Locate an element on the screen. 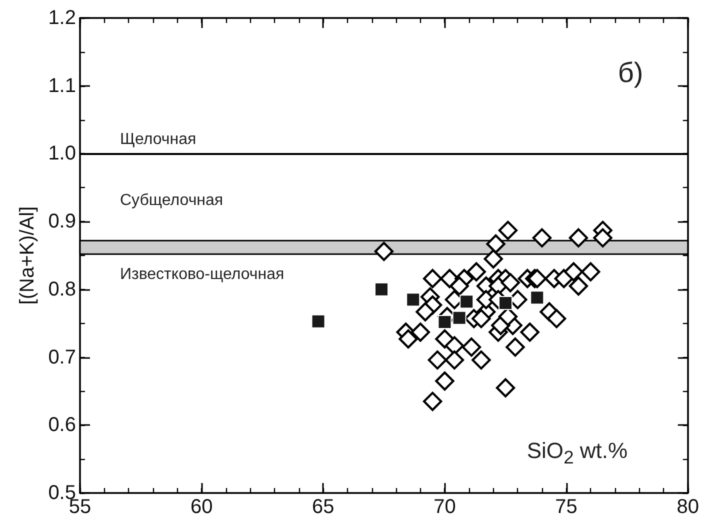 Image resolution: width=702 pixels, height=520 pixels. x-tick-label: 60 is located at coordinates (201, 507).